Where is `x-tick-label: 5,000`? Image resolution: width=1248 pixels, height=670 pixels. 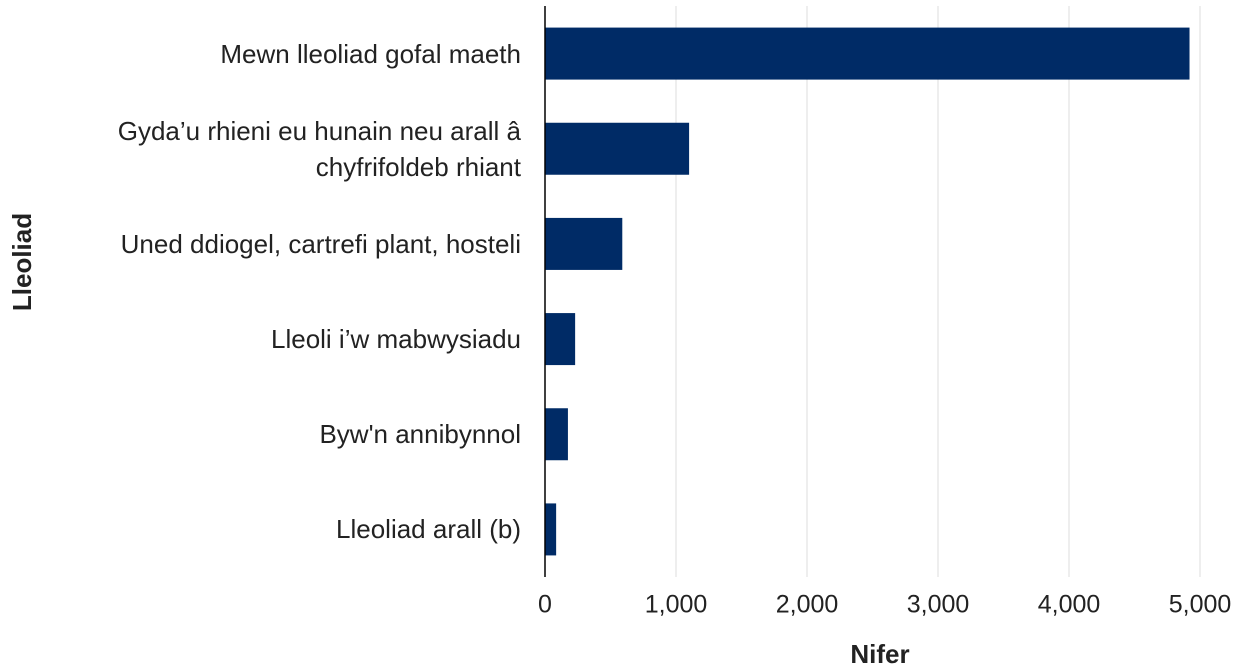 x-tick-label: 5,000 is located at coordinates (1200, 605).